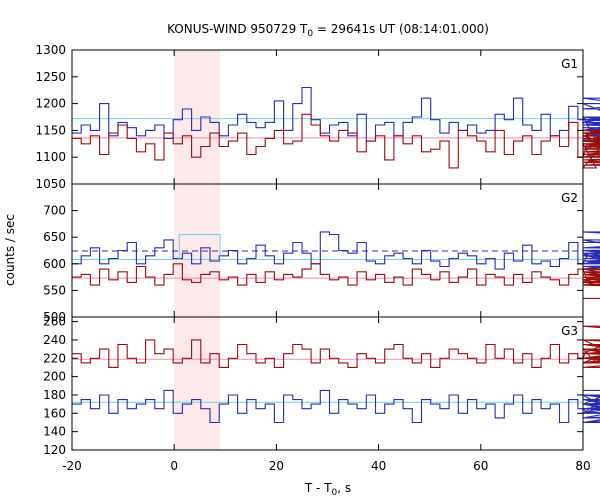 The image size is (600, 500). What do you see at coordinates (54, 395) in the screenshot?
I see `g3-y-tick-label: 180` at bounding box center [54, 395].